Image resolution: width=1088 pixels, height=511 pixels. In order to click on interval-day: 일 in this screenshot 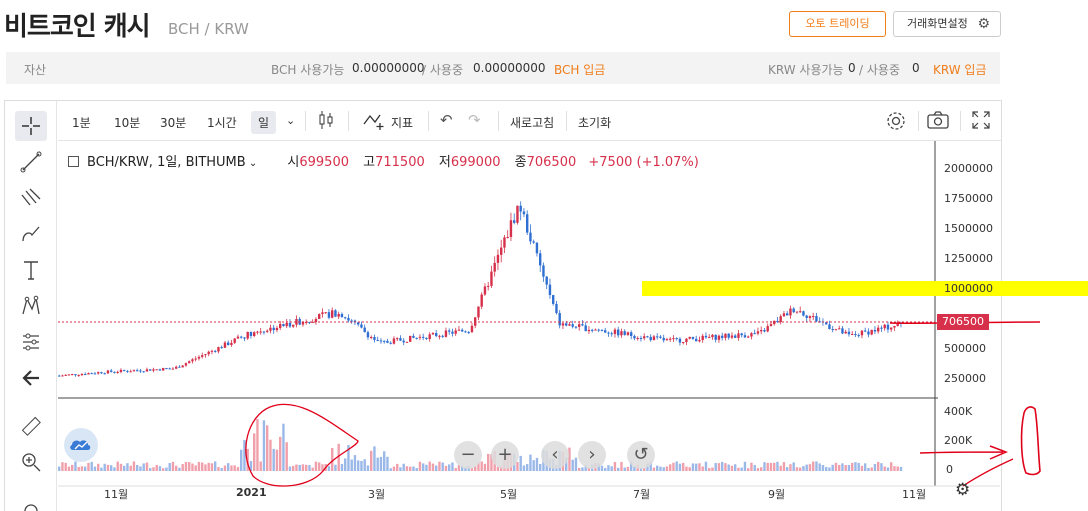, I will do `click(264, 122)`.